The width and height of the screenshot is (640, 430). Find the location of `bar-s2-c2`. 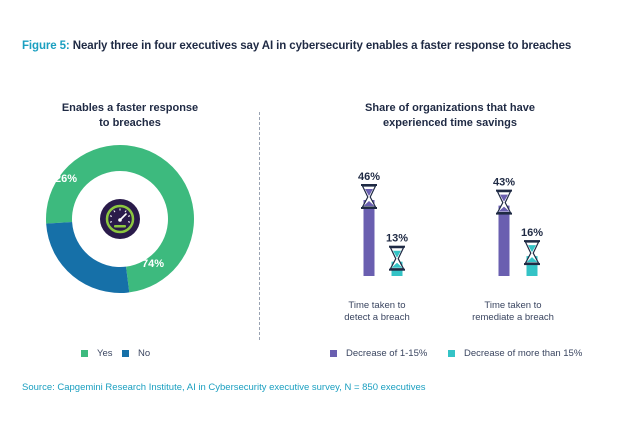

bar-s2-c2 is located at coordinates (532, 266).